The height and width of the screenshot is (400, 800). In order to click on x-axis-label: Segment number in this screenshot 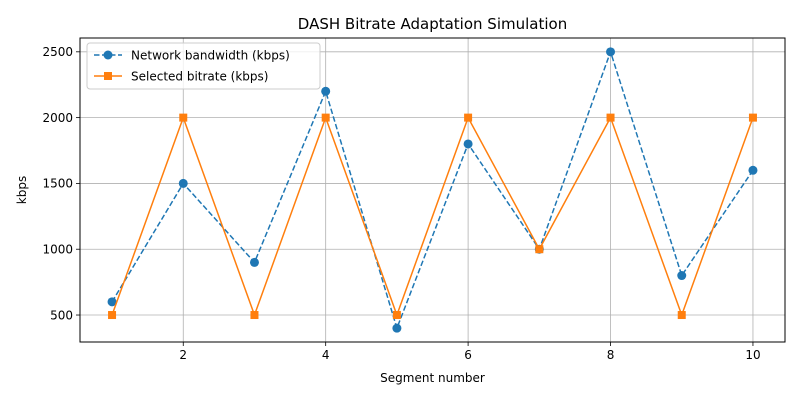, I will do `click(432, 378)`.